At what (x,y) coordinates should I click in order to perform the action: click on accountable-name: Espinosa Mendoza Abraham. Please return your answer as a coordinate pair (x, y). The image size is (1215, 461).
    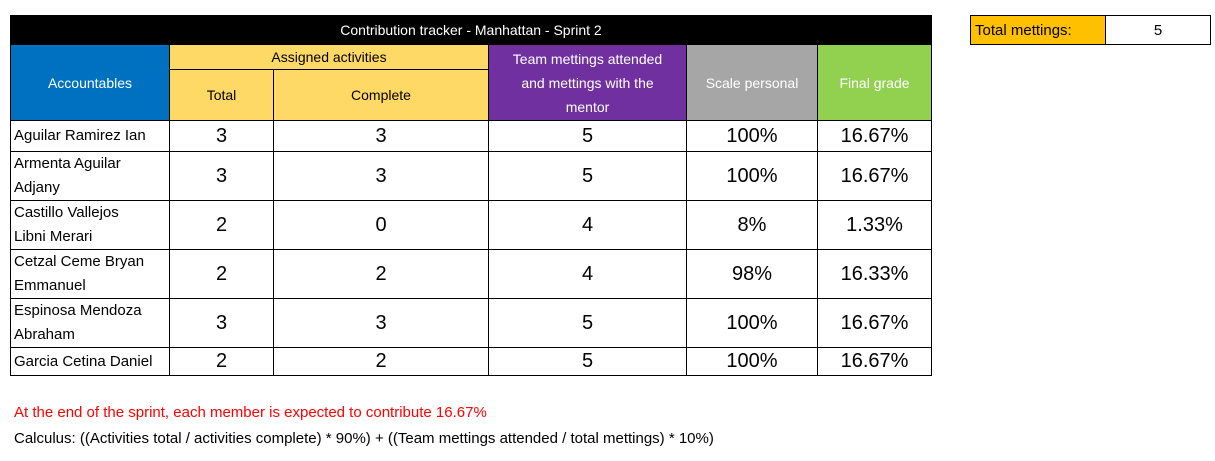
    Looking at the image, I should click on (90, 323).